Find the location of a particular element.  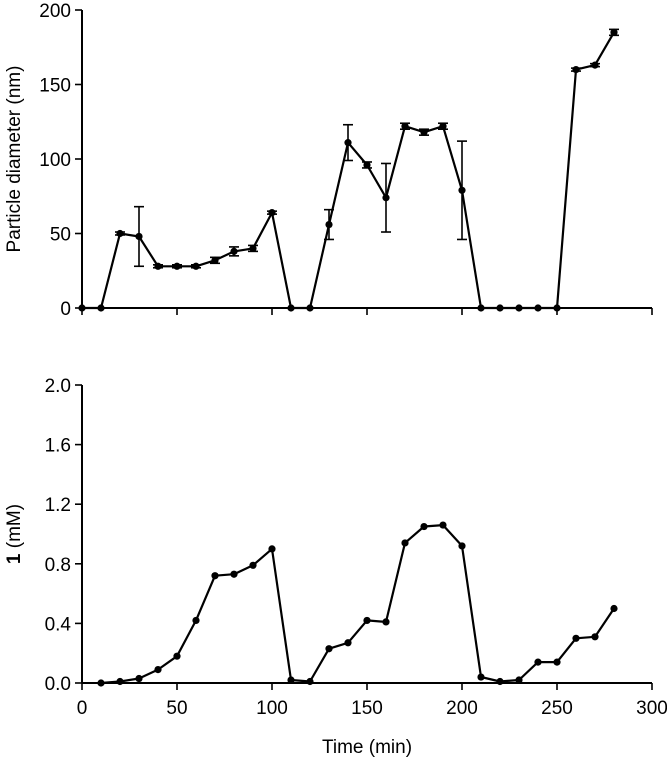

top-y-tick-label: 200 is located at coordinates (55, 11).